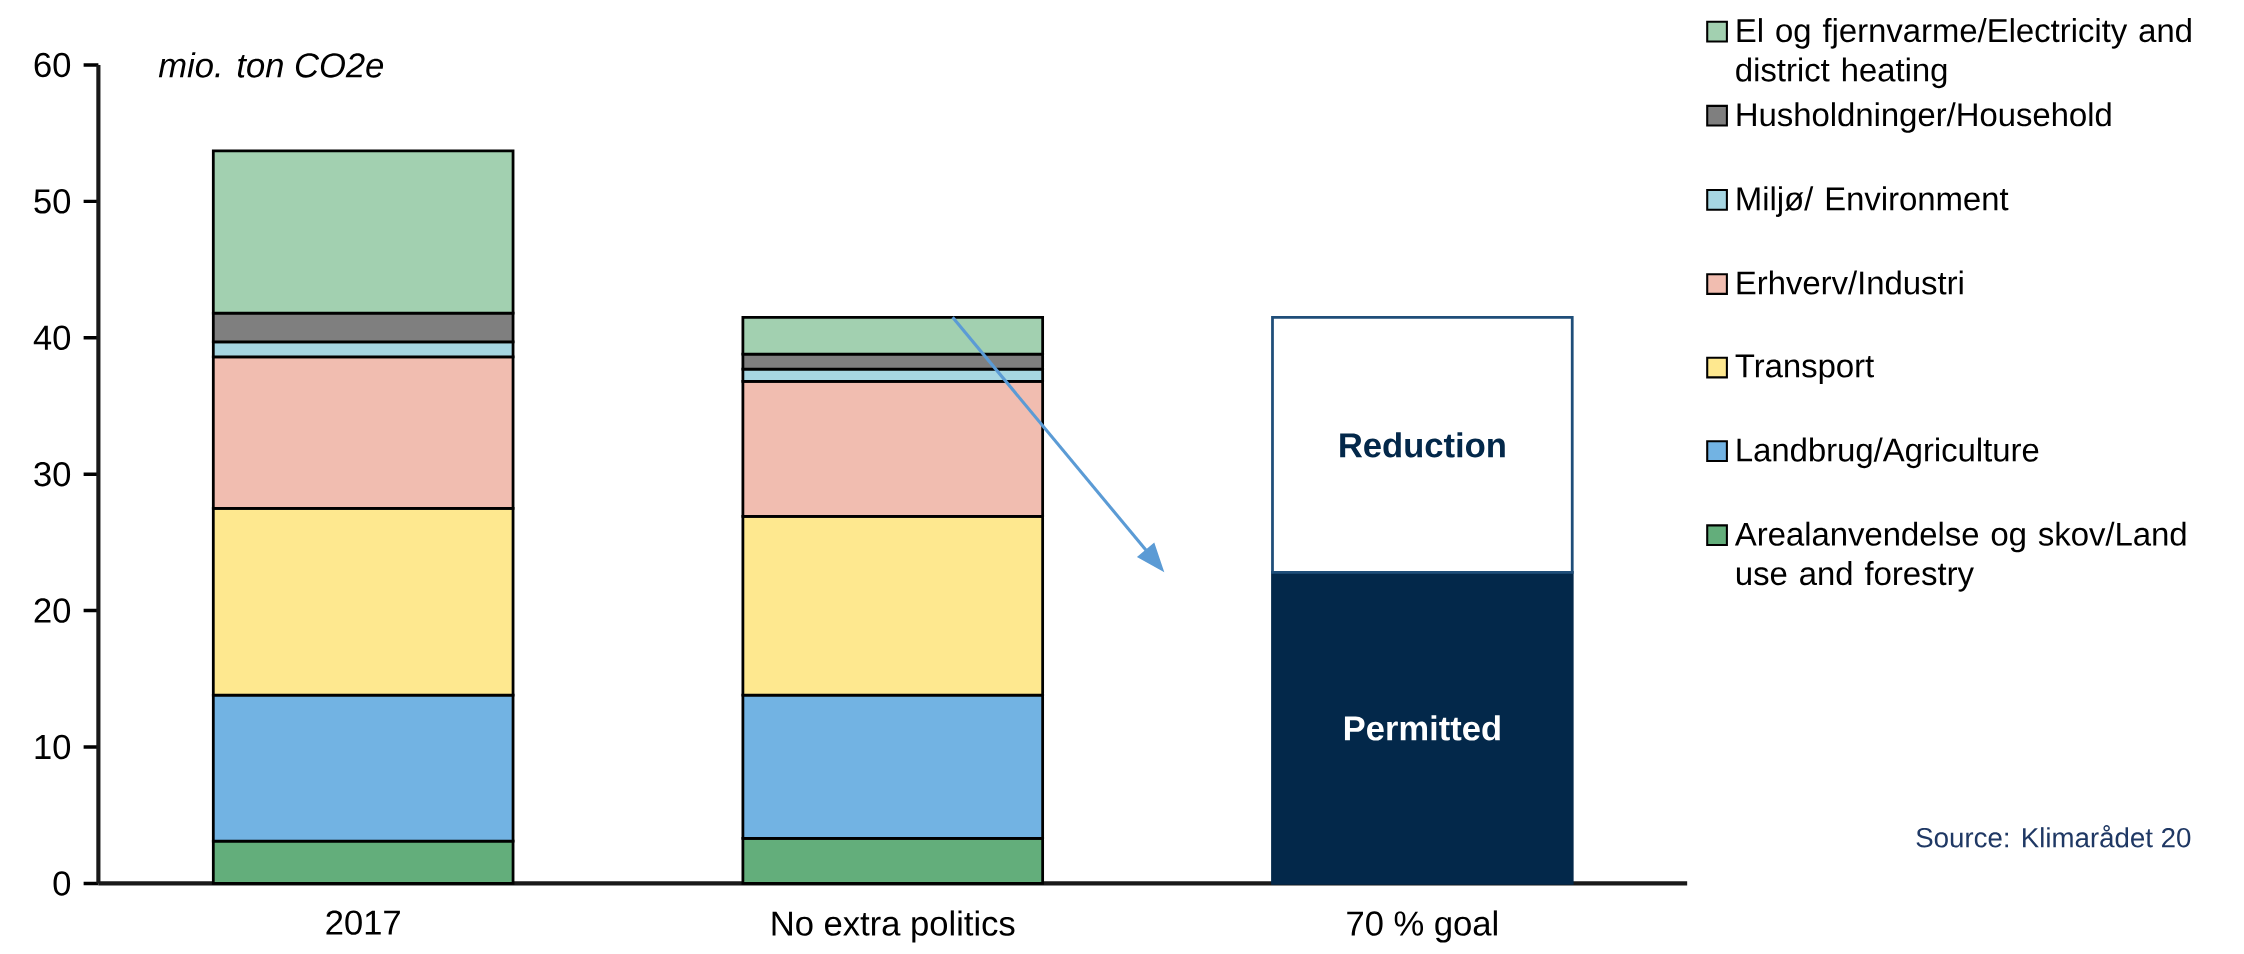 Image resolution: width=2244 pixels, height=954 pixels. What do you see at coordinates (1960, 556) in the screenshot?
I see `legend-label: Arealanvendelse og skov/Land use and forestry` at bounding box center [1960, 556].